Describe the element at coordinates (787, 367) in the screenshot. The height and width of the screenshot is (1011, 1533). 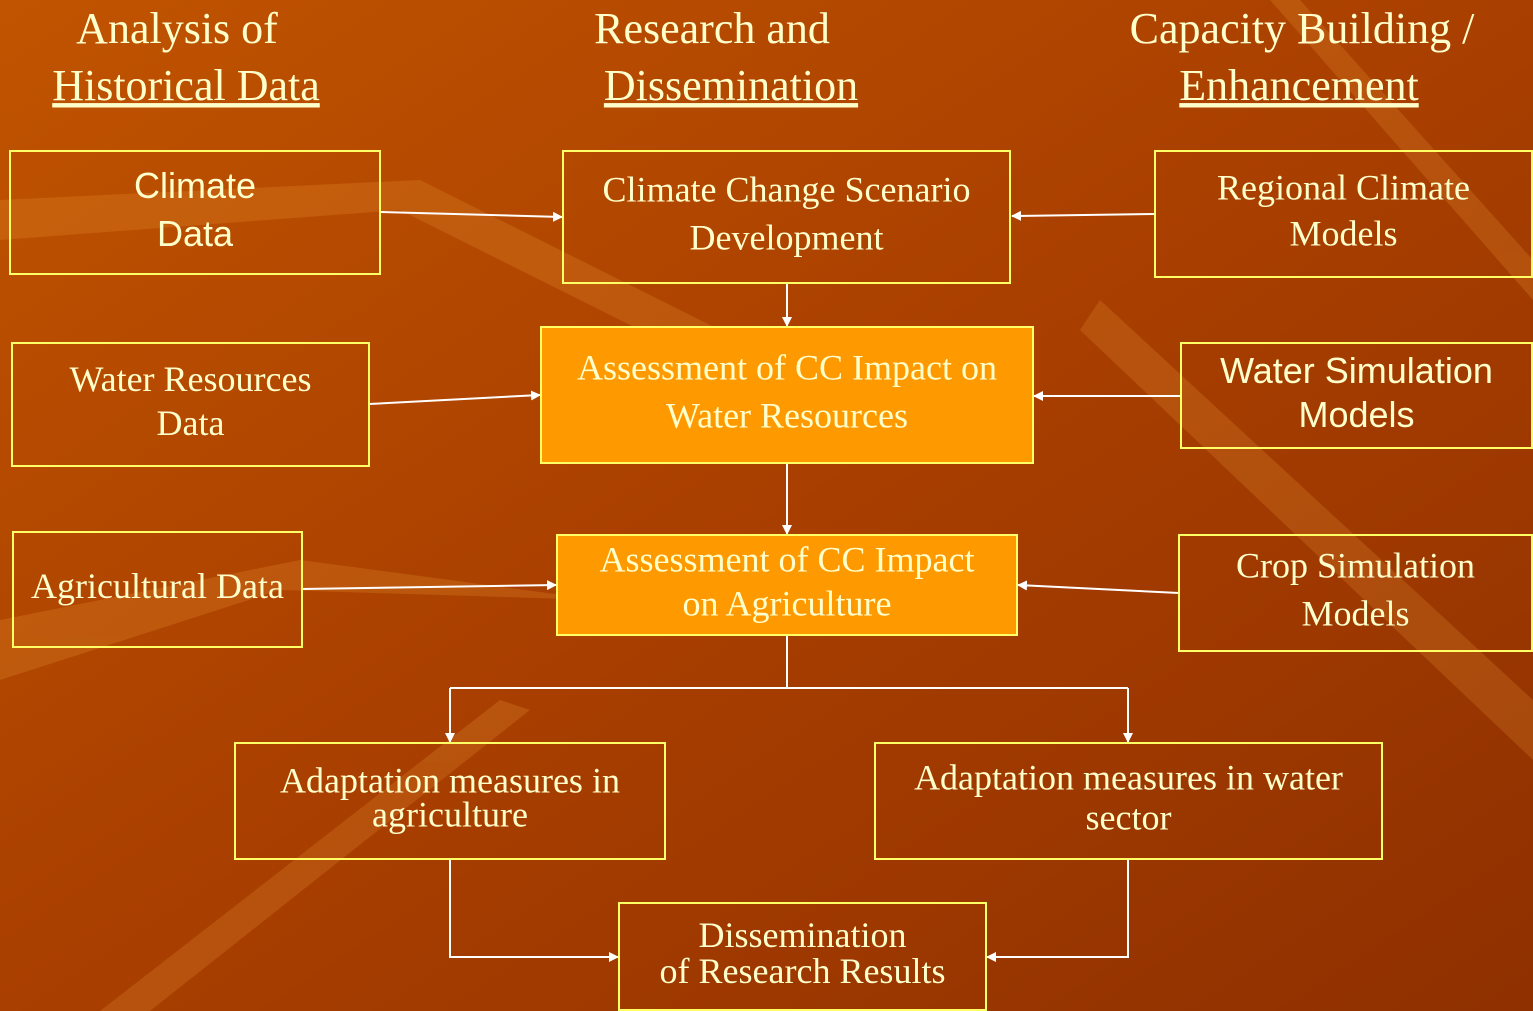
I see `node-label: Assessment of CC Impact on` at that location.